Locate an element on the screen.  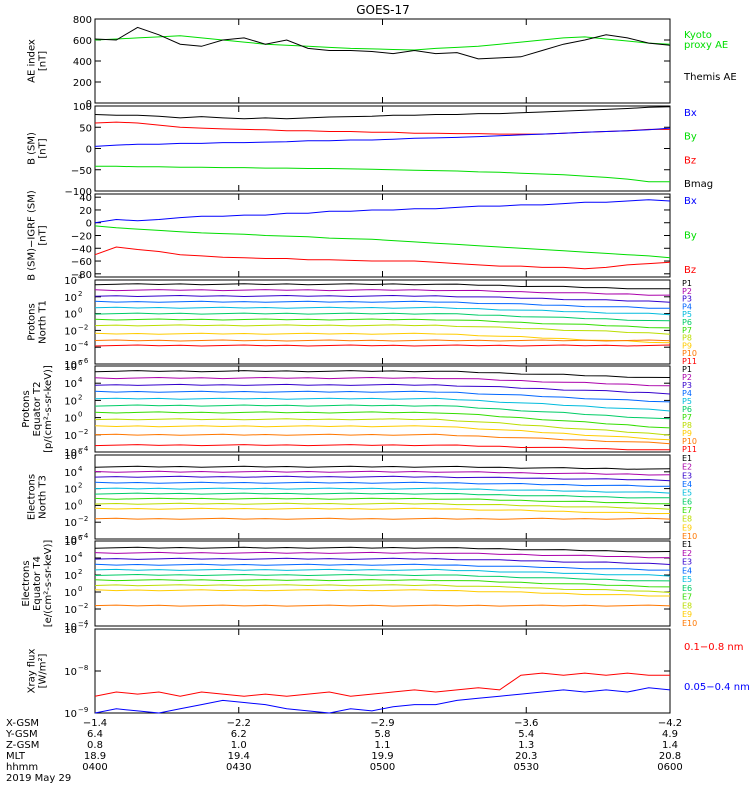
axis-row-label: hhmm is located at coordinates (22, 767).